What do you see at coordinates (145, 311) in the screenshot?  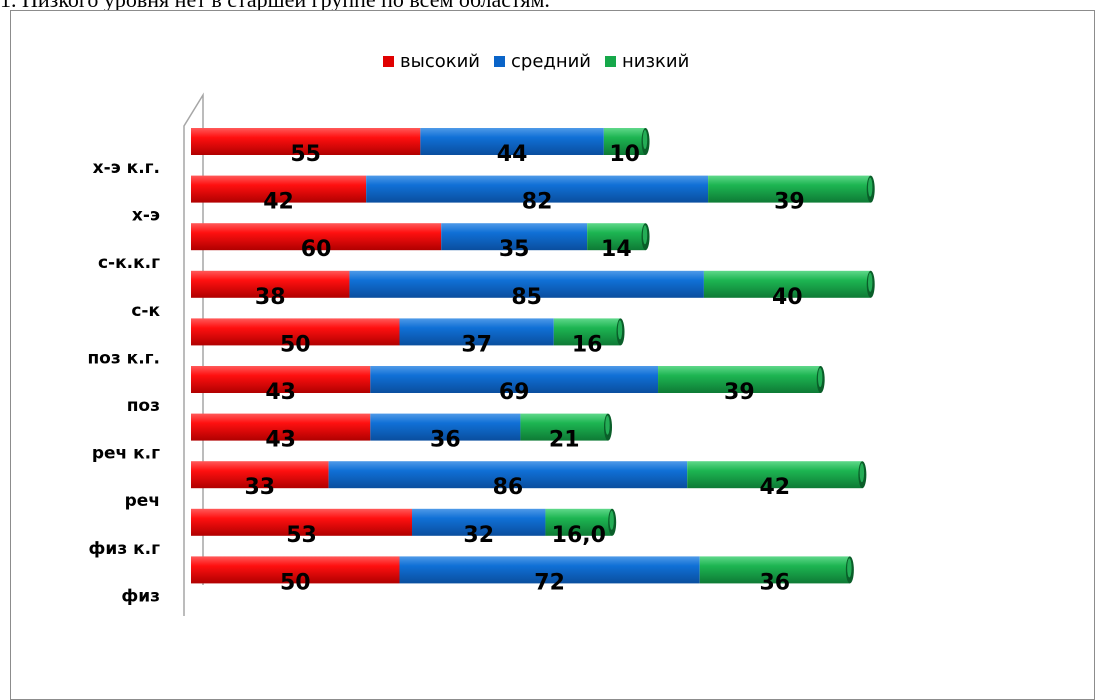 I see `category-label: с-к` at bounding box center [145, 311].